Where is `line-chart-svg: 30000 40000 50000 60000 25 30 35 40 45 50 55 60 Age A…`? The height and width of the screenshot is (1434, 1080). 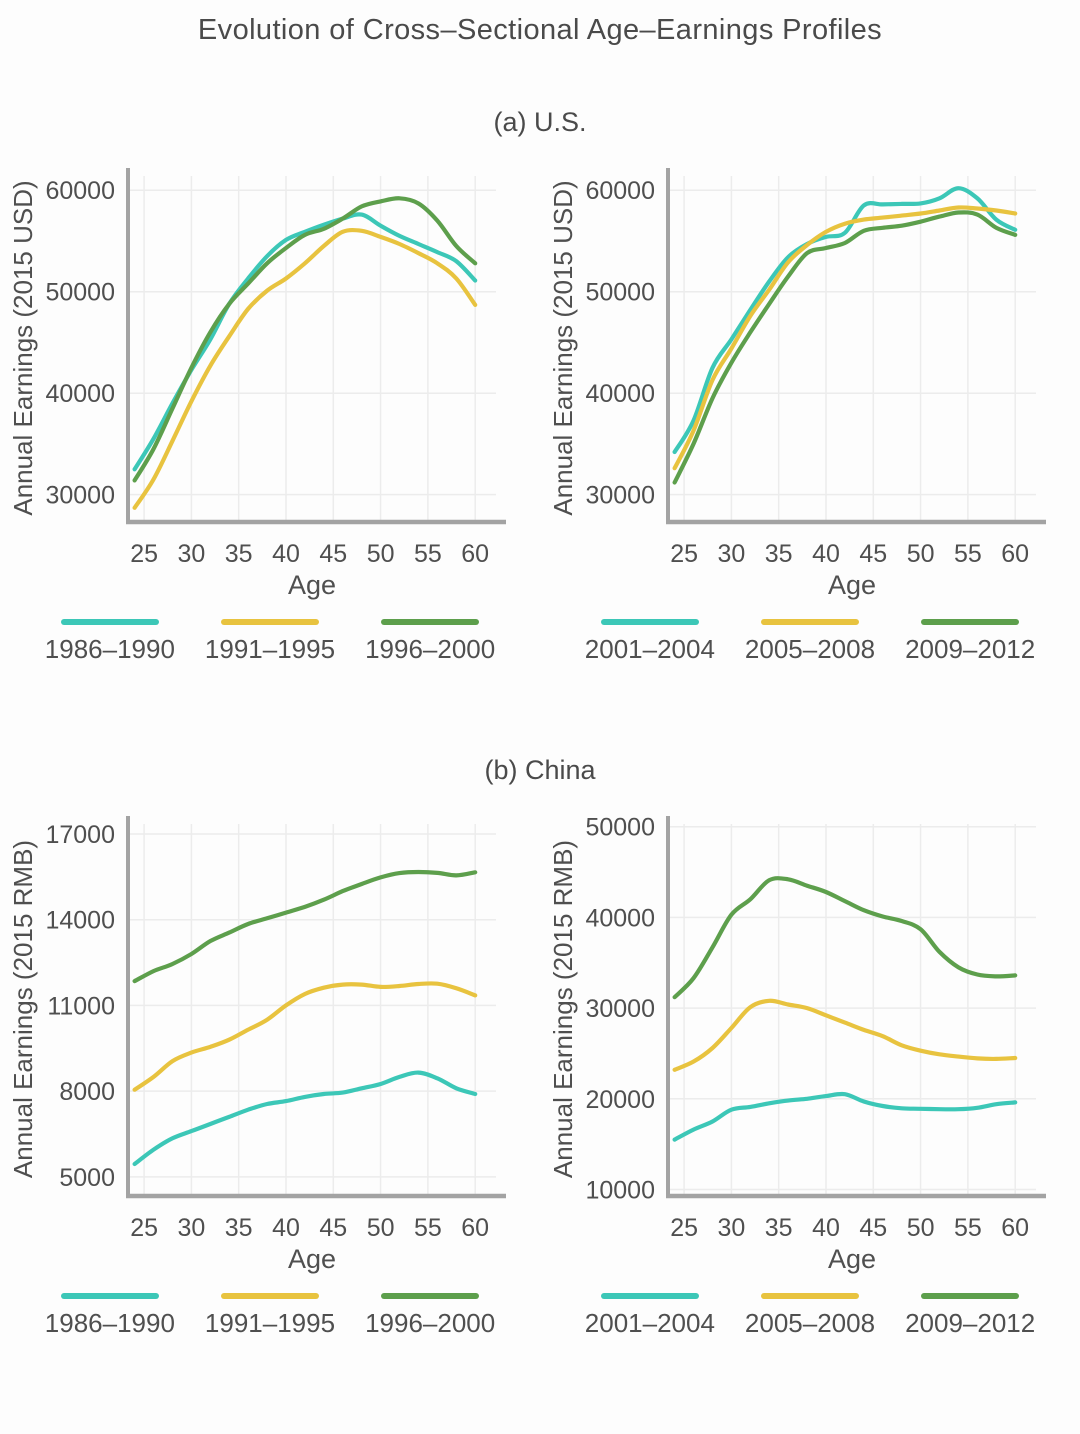
line-chart-svg: 30000 40000 50000 60000 25 30 35 40 45 50 55 60 Age A… is located at coordinates (257, 384).